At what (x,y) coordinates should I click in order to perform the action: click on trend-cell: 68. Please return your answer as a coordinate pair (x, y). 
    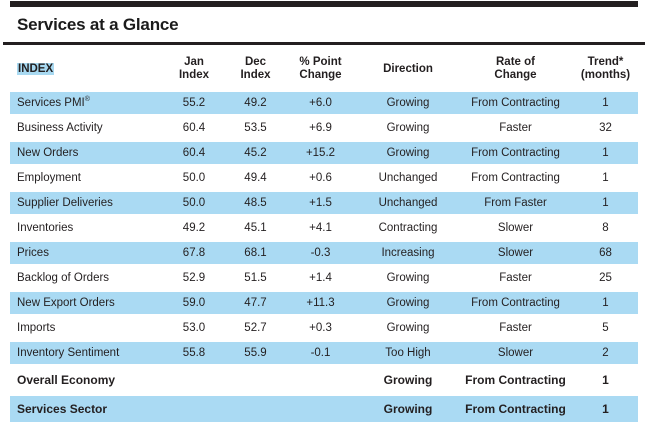
    Looking at the image, I should click on (605, 253).